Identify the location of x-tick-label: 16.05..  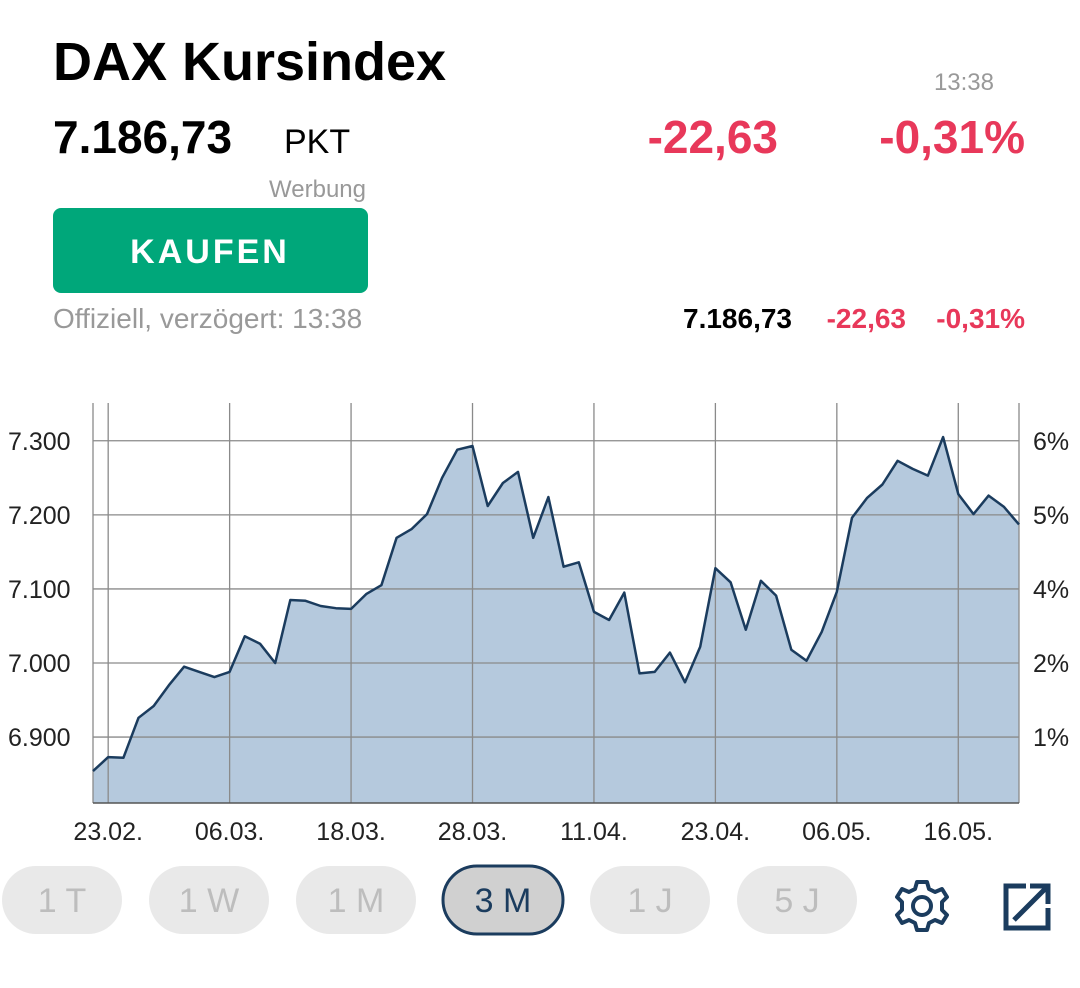
(959, 832).